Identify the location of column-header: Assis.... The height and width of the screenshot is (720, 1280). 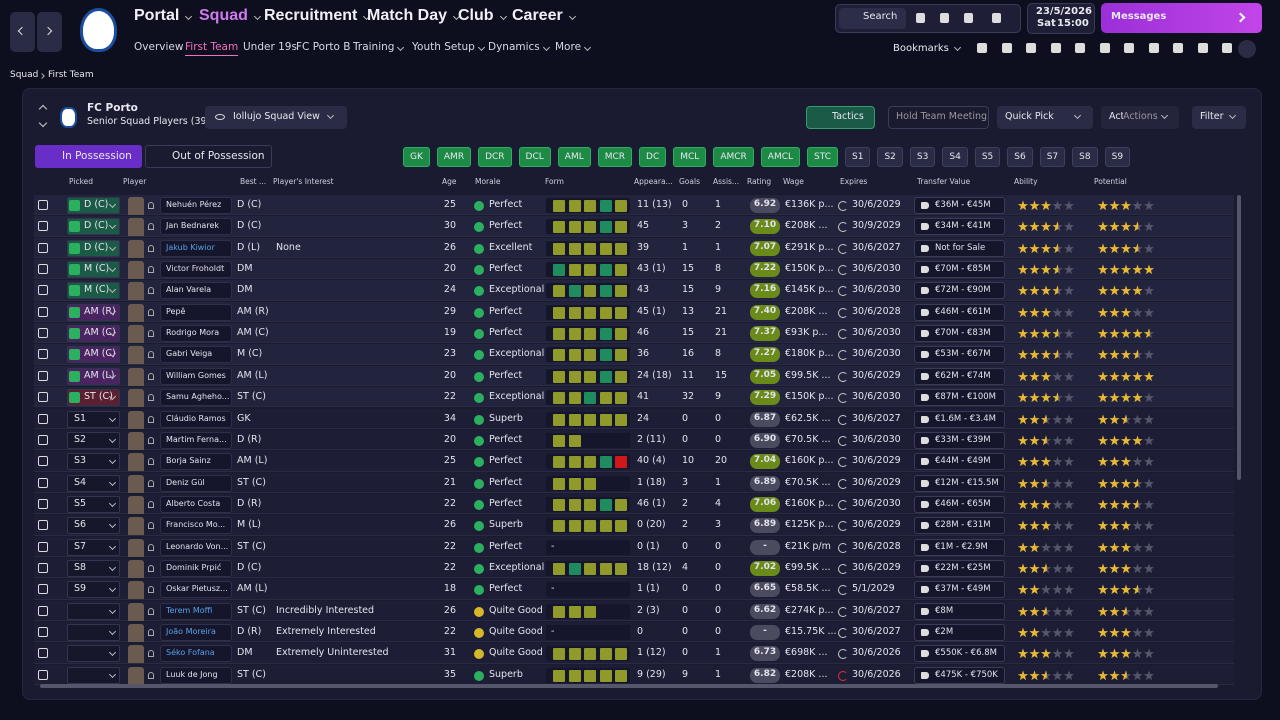
(726, 181).